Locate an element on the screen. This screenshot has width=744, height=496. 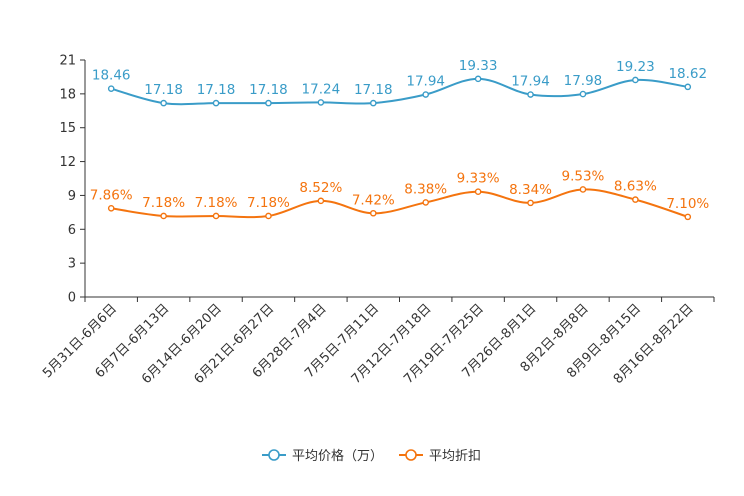
data-label: 9.53% is located at coordinates (583, 176).